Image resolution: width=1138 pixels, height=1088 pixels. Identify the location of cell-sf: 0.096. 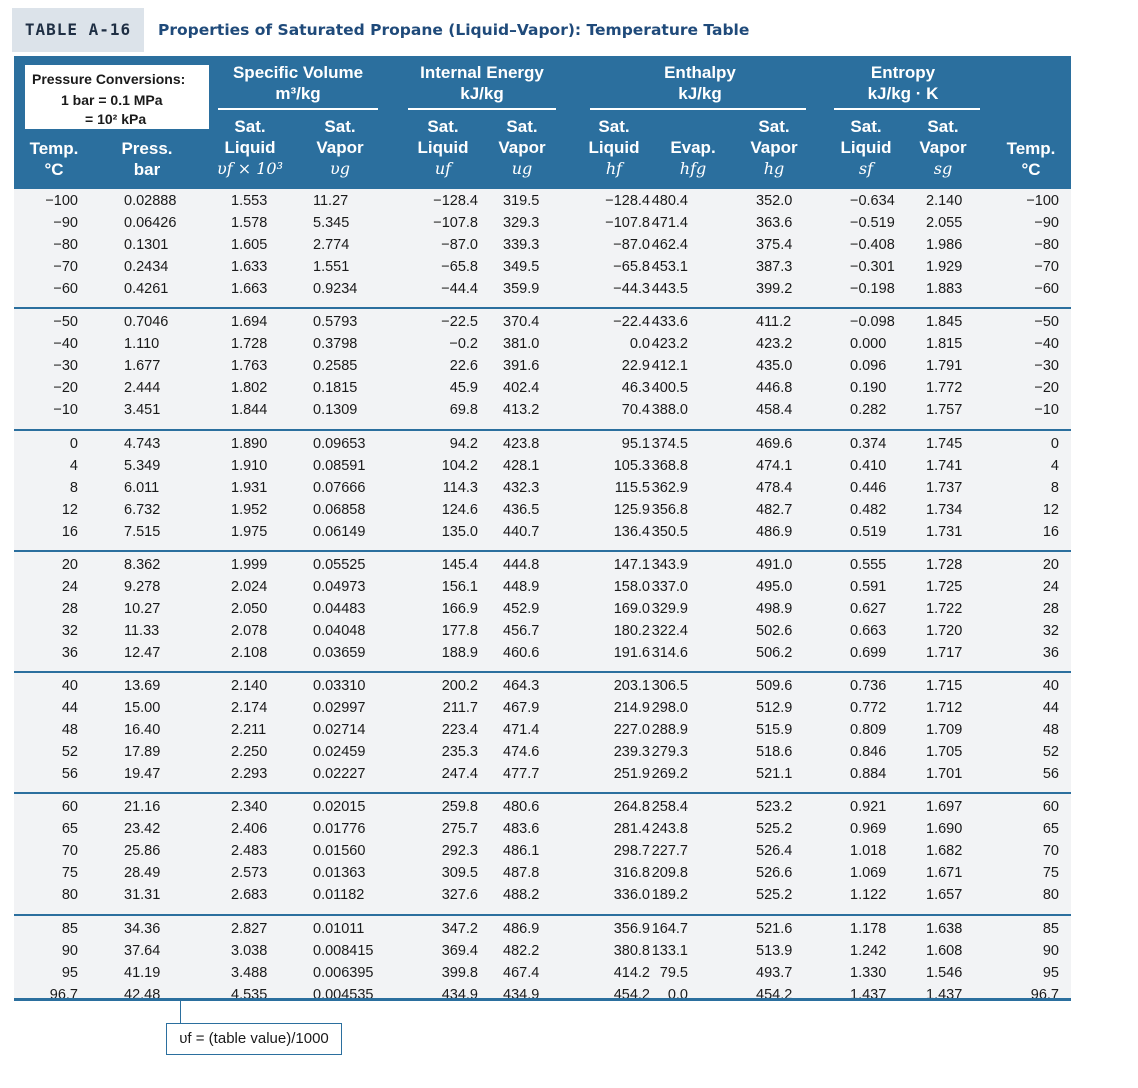
(868, 366).